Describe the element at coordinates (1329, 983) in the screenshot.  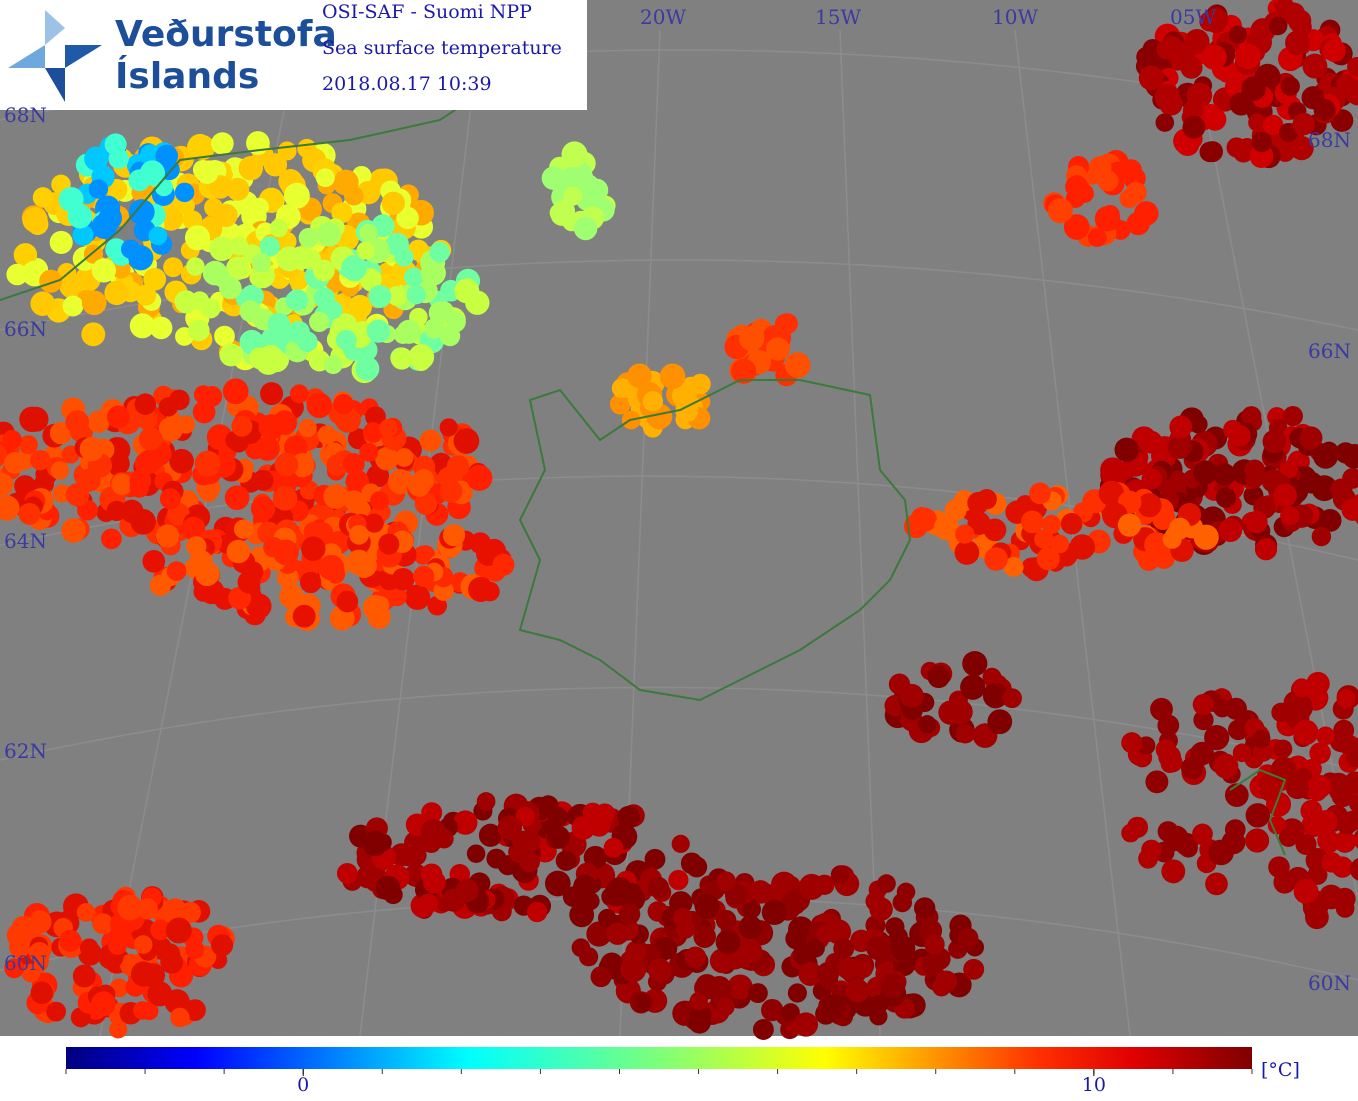
I see `lat-label: 60N` at that location.